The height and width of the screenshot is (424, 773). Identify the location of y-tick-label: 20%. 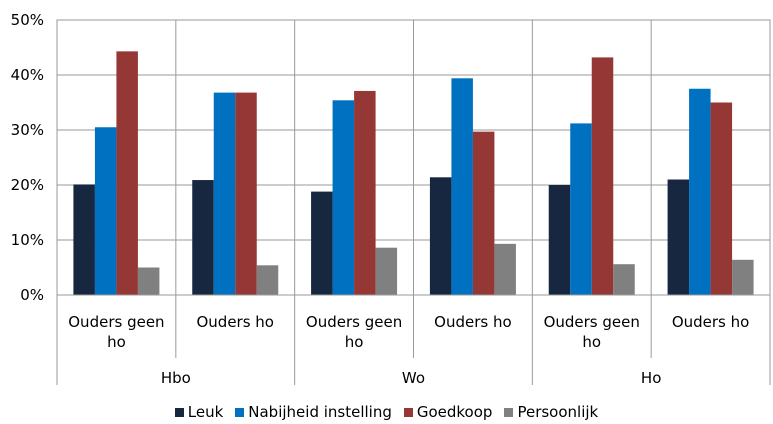
(27, 185).